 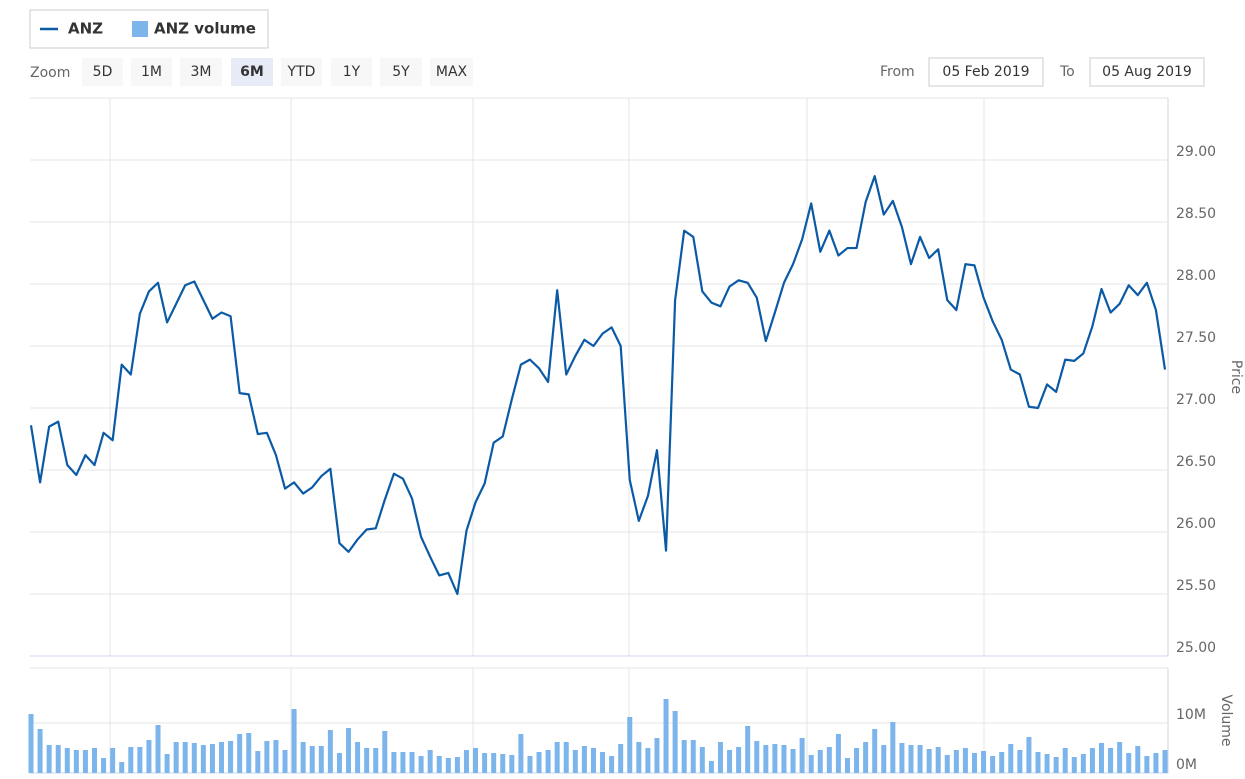 I want to click on to-label: To, so click(x=1067, y=72).